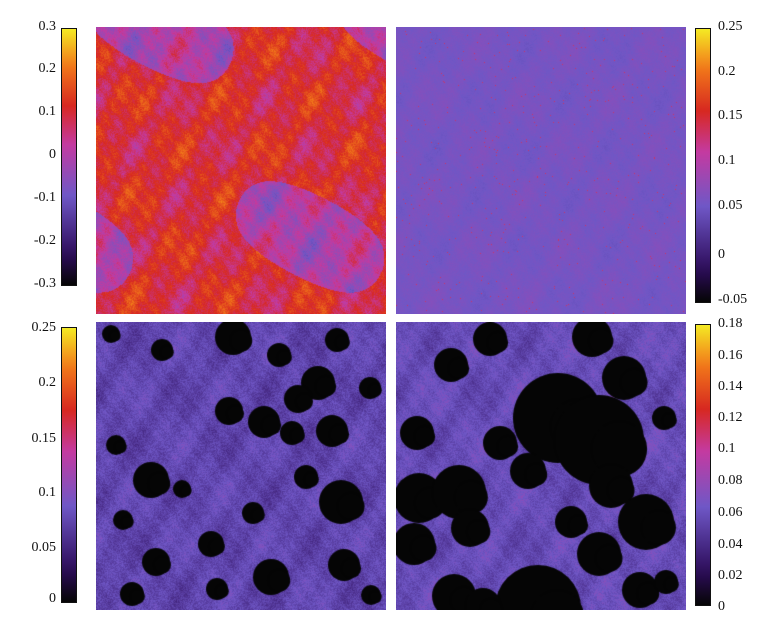 The height and width of the screenshot is (620, 774). I want to click on colorbar-tick-label: 0.12, so click(730, 417).